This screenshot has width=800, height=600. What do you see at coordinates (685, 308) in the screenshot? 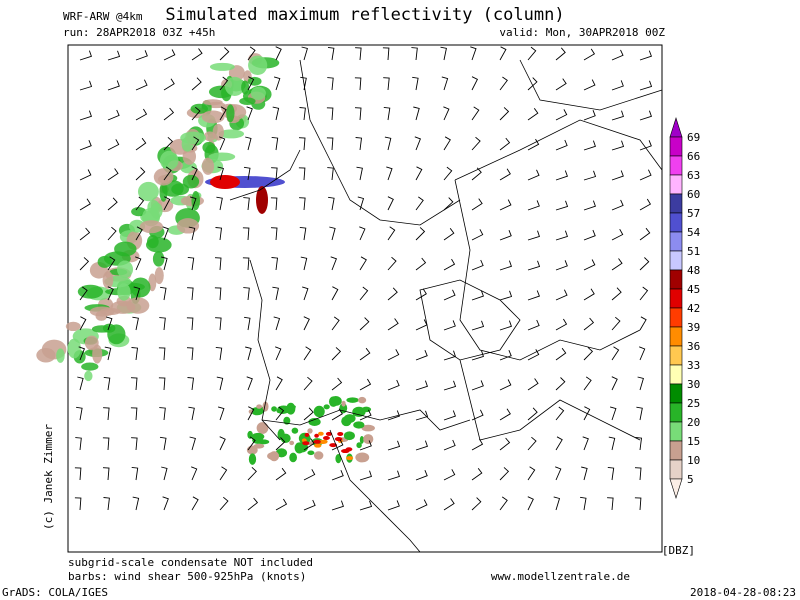
I see `colorbar: 69 66 63 60 57 54 51 48 45 42 39 36 33 30 25 20 15 10 5` at bounding box center [685, 308].